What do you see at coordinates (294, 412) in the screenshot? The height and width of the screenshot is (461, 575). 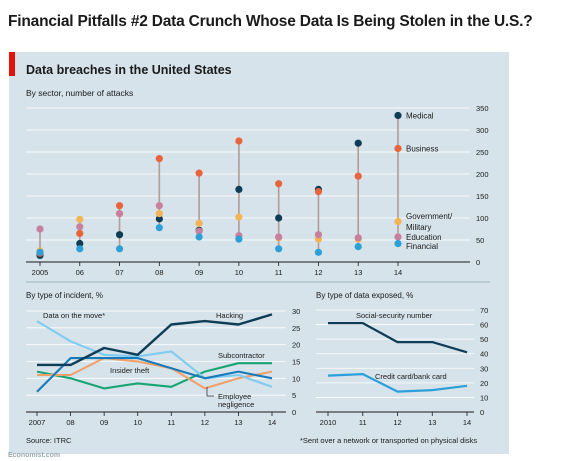 I see `incident-y-tick: 0` at bounding box center [294, 412].